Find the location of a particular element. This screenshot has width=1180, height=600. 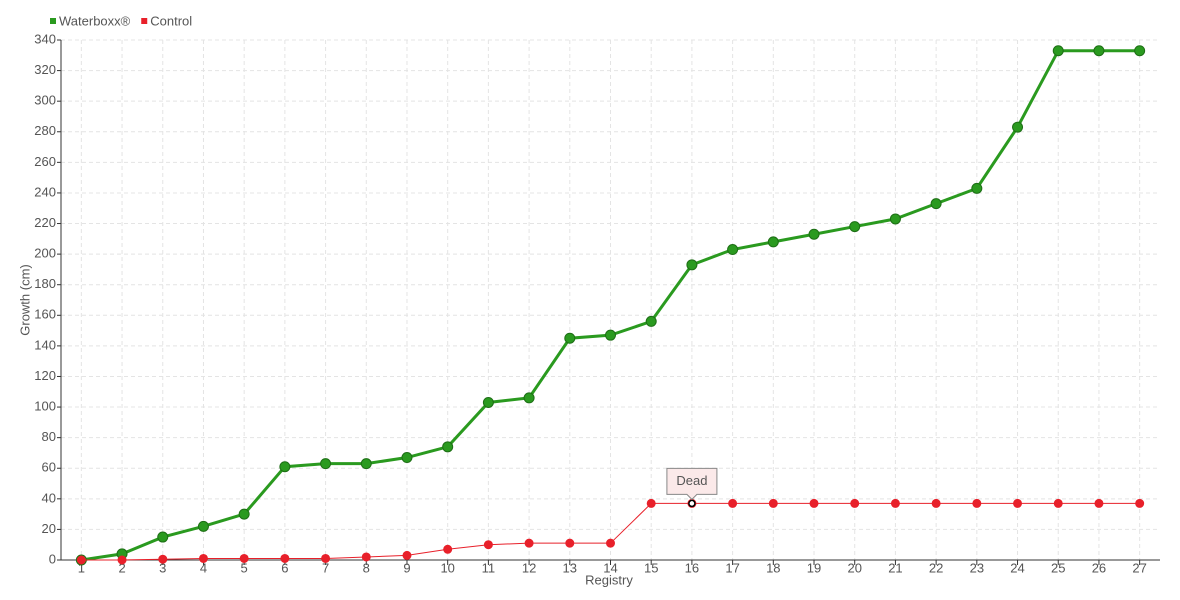

x-tick-label: 19 is located at coordinates (814, 567).